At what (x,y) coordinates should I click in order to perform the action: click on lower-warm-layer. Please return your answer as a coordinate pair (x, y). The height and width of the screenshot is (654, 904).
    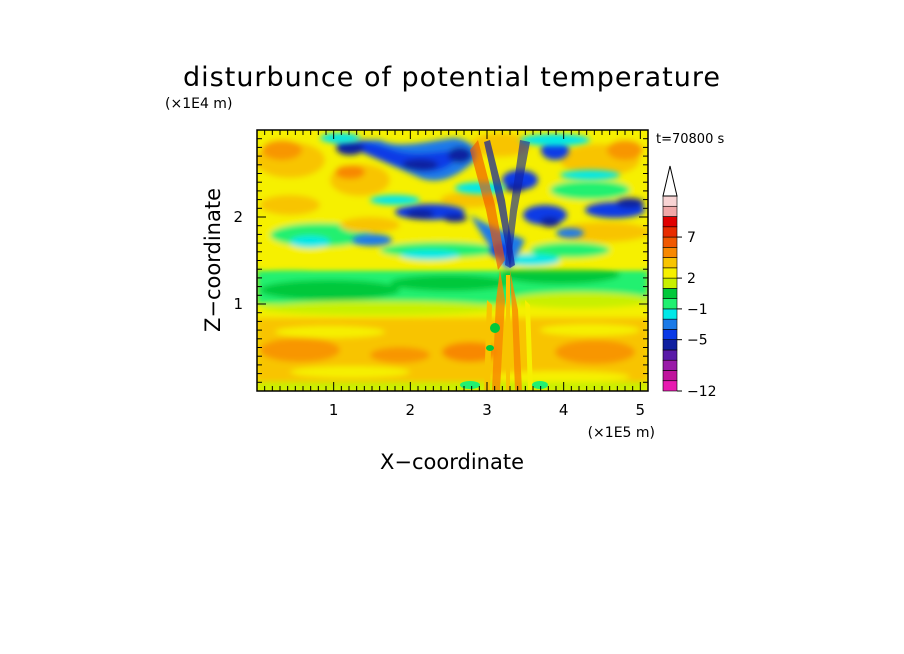
    Looking at the image, I should click on (452, 354).